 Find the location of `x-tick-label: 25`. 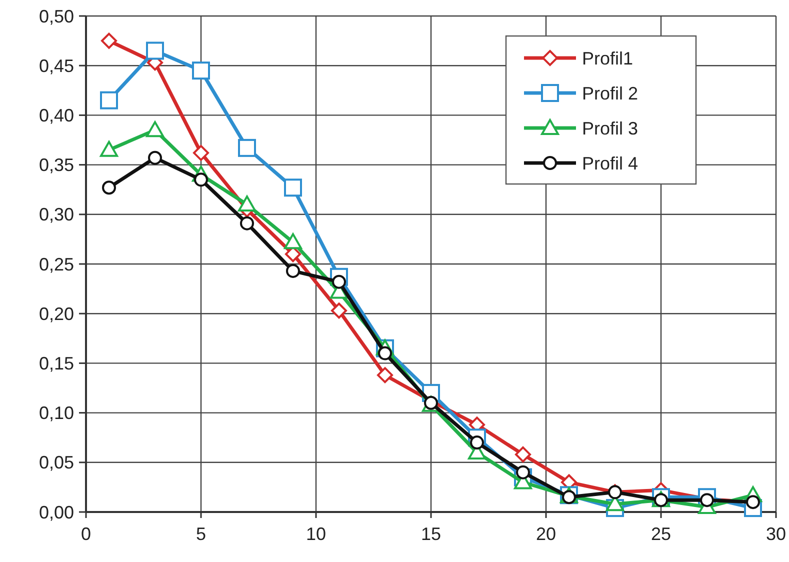

x-tick-label: 25 is located at coordinates (661, 534).